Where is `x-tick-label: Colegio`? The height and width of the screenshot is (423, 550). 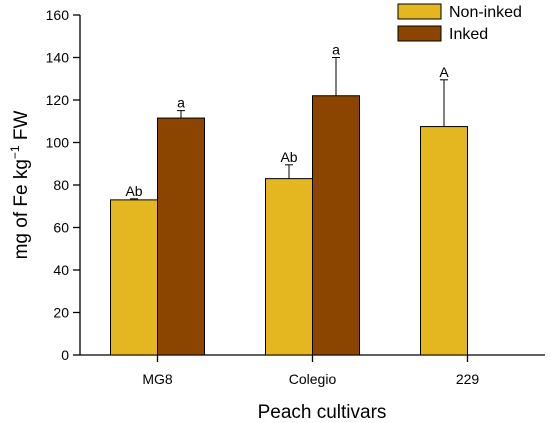 x-tick-label: Colegio is located at coordinates (313, 379).